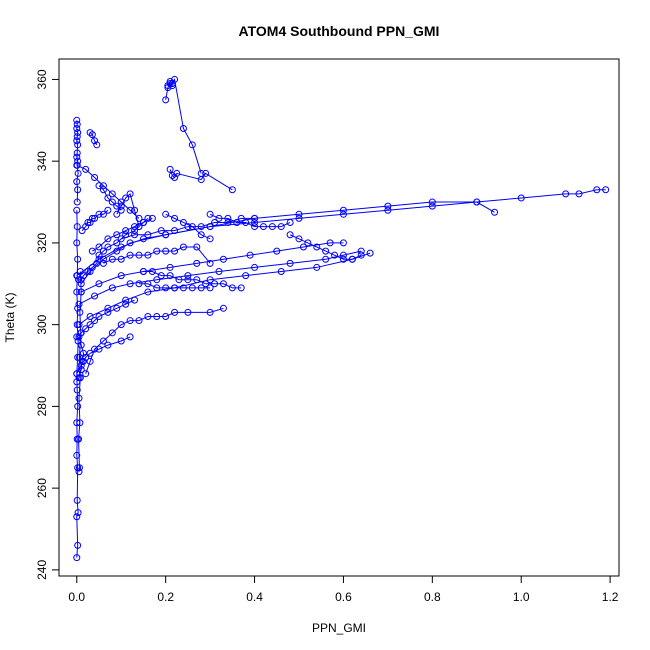 This screenshot has width=650, height=650. Describe the element at coordinates (432, 597) in the screenshot. I see `x-tick-label: 0.8` at that location.